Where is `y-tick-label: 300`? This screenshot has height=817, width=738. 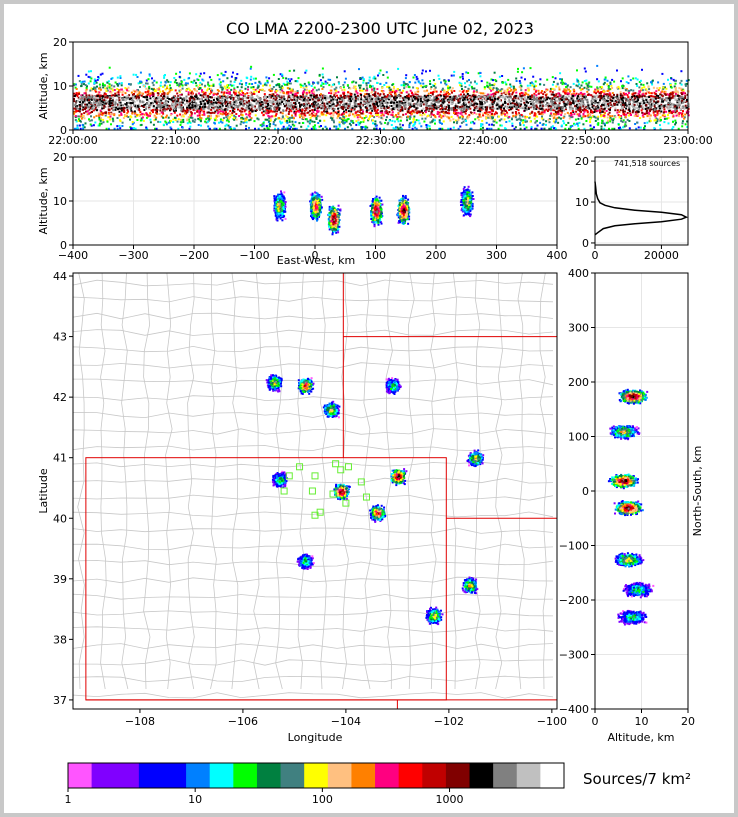 y-tick-label: 300 is located at coordinates (578, 328).